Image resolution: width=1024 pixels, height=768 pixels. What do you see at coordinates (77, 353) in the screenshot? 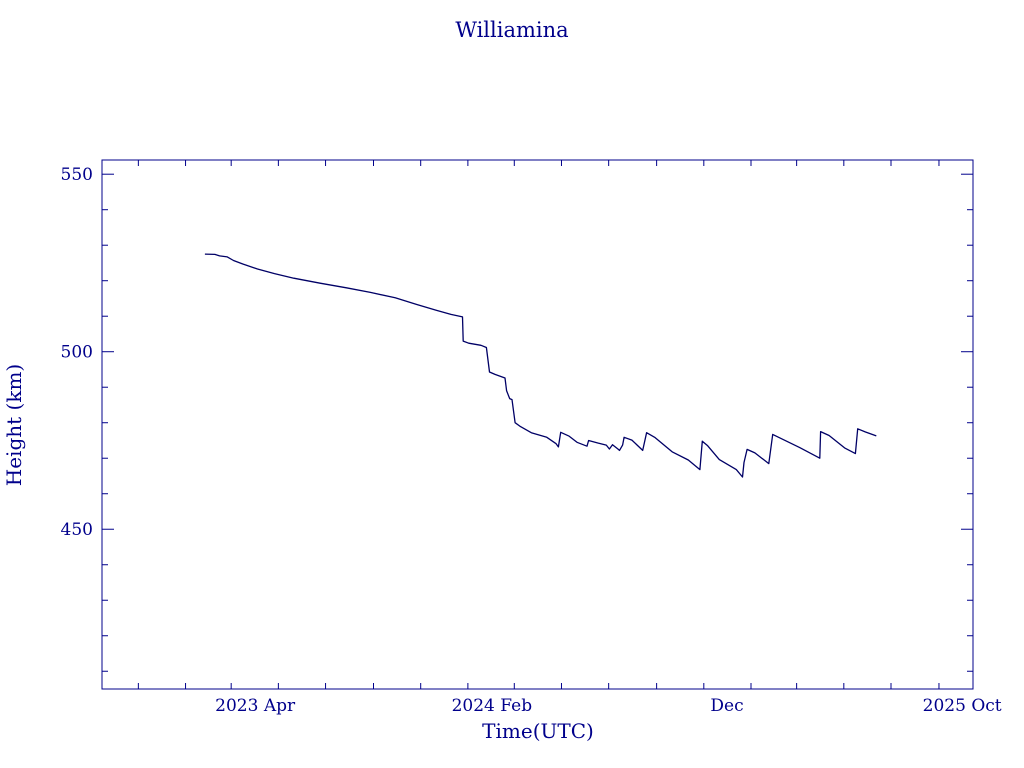
I see `y-tick-label: 500` at bounding box center [77, 353].